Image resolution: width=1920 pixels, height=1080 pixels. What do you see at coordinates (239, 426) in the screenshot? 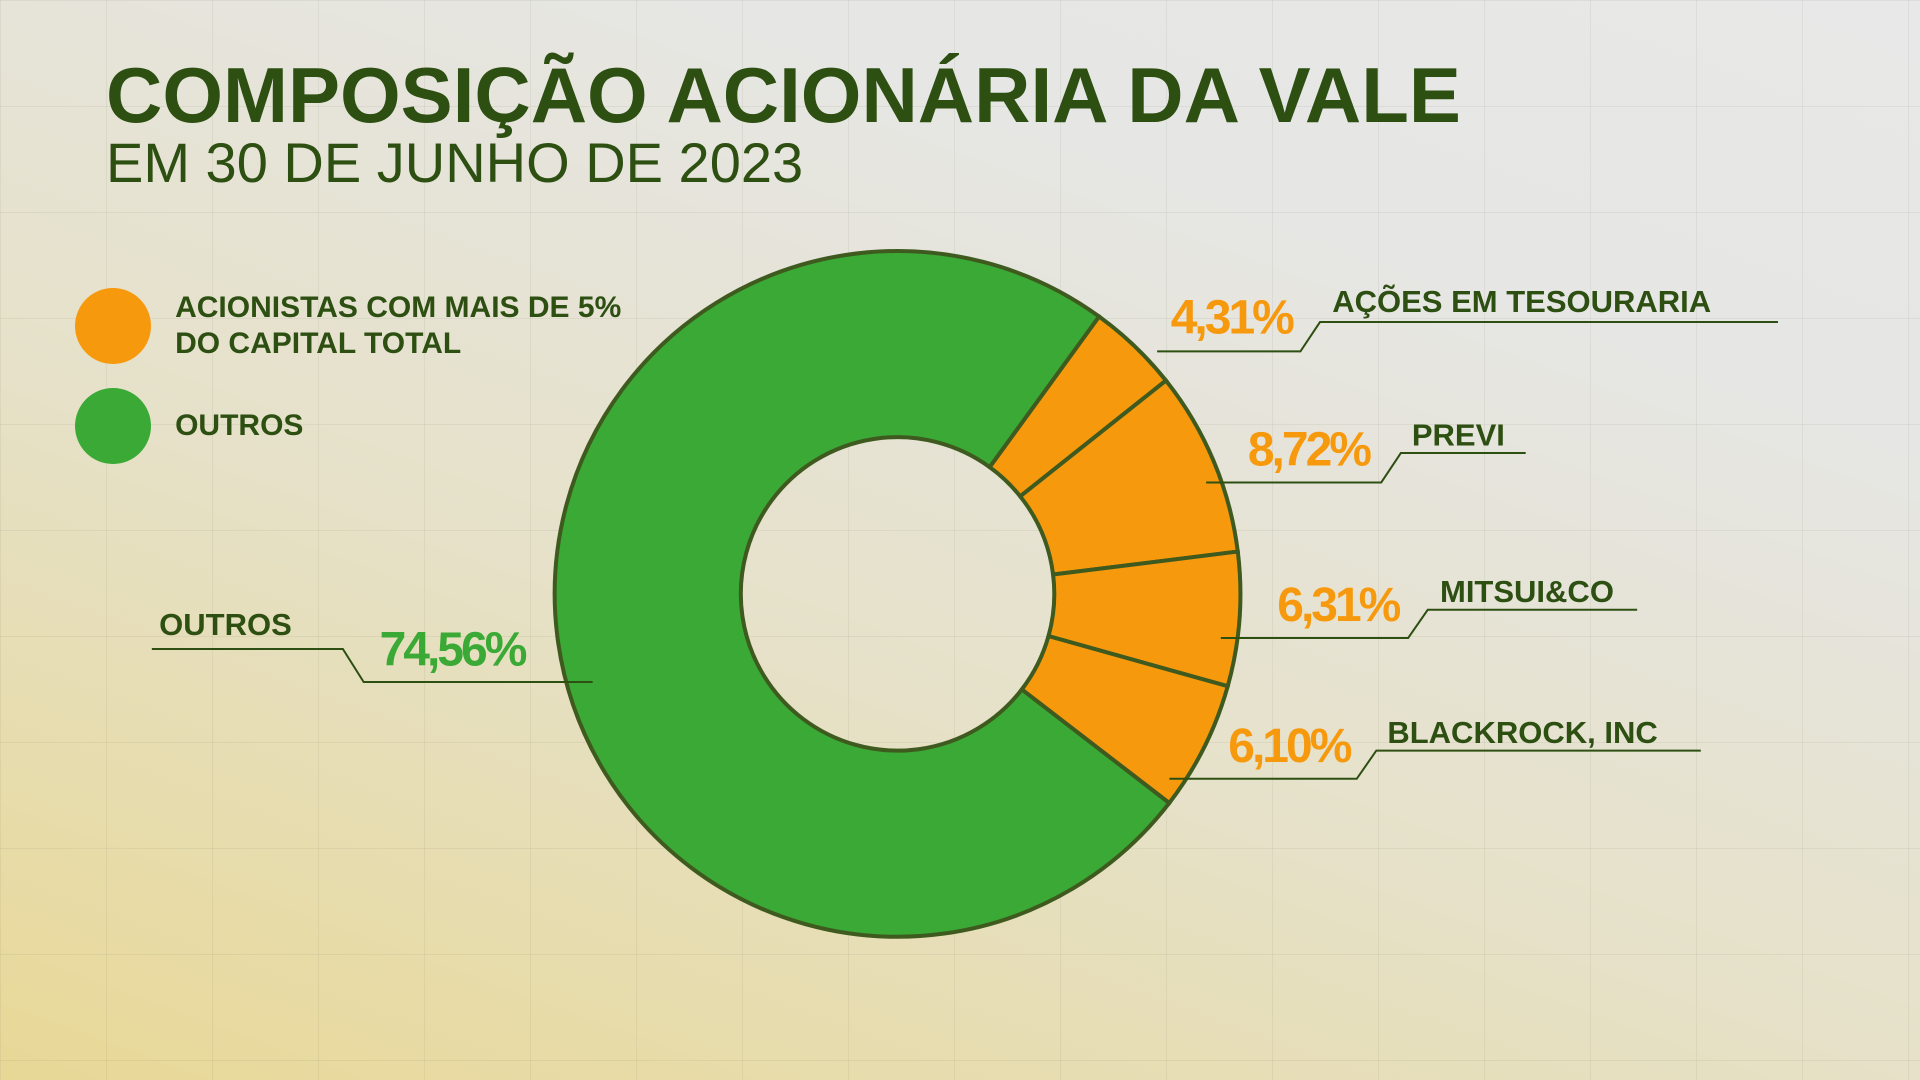
I see `legend-label: OUTROS` at bounding box center [239, 426].